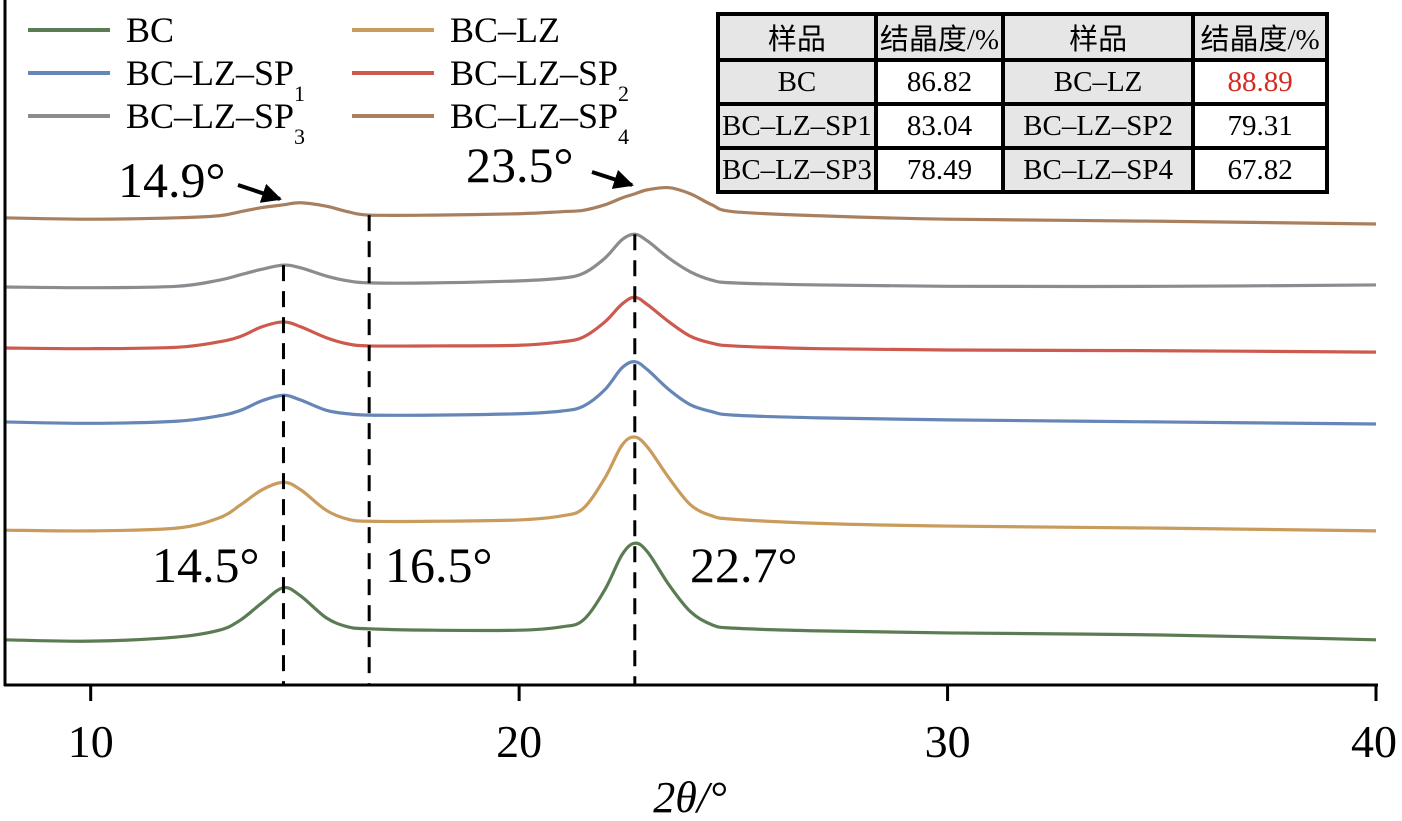 This screenshot has height=821, width=1402. What do you see at coordinates (299, 136) in the screenshot?
I see `legend-subscript: 3` at bounding box center [299, 136].